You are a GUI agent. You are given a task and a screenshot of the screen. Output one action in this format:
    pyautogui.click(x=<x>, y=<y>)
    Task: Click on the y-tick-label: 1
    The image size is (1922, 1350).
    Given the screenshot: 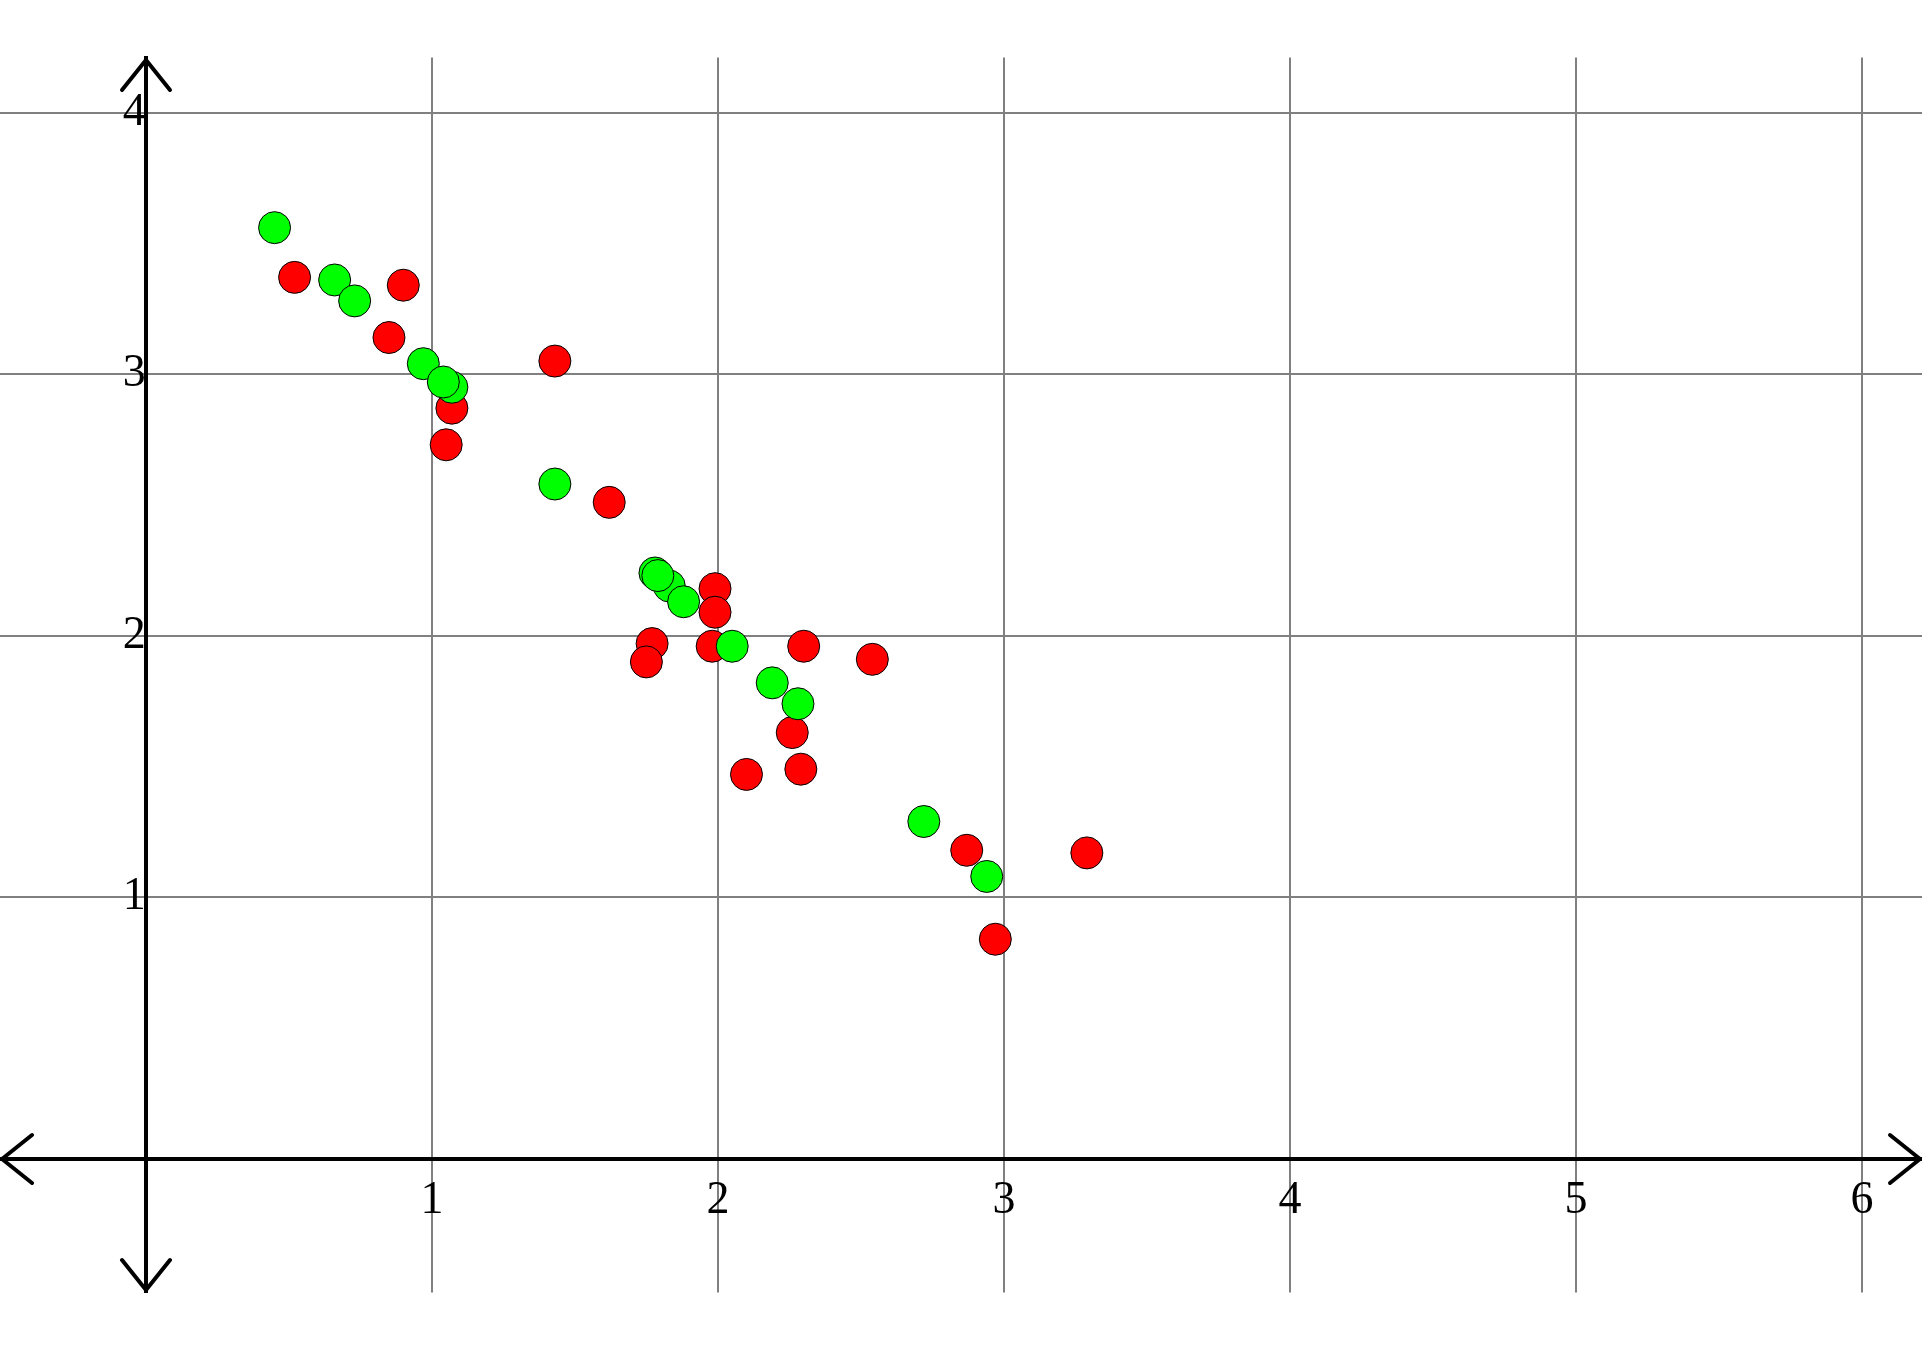 What is the action you would take?
    pyautogui.click(x=134, y=894)
    